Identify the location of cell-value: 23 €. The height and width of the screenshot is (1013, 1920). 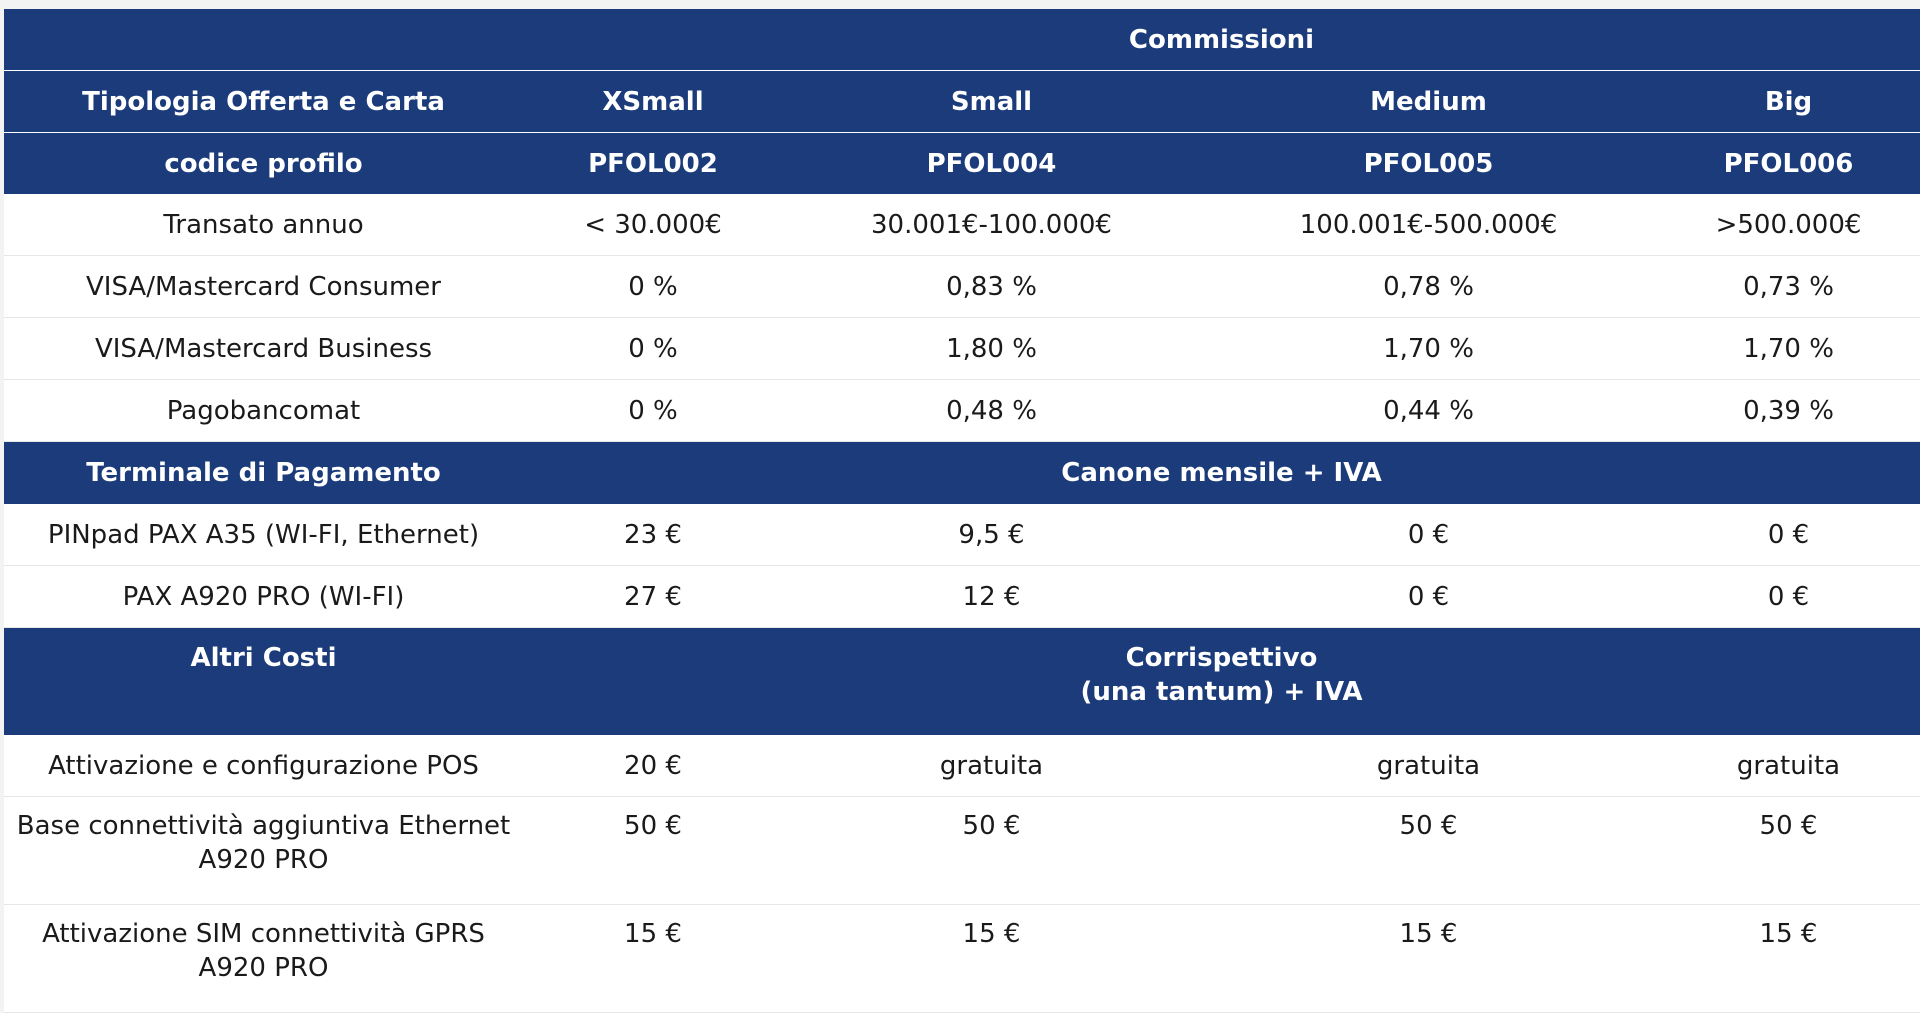
(653, 535).